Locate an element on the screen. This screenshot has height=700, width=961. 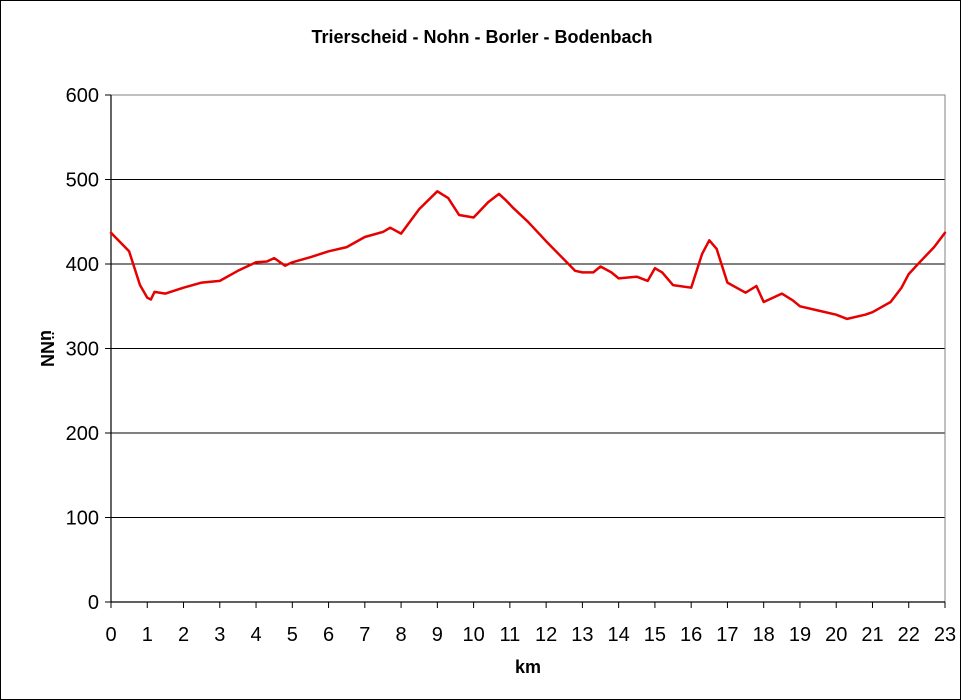
x-tick-label: 18 is located at coordinates (764, 635).